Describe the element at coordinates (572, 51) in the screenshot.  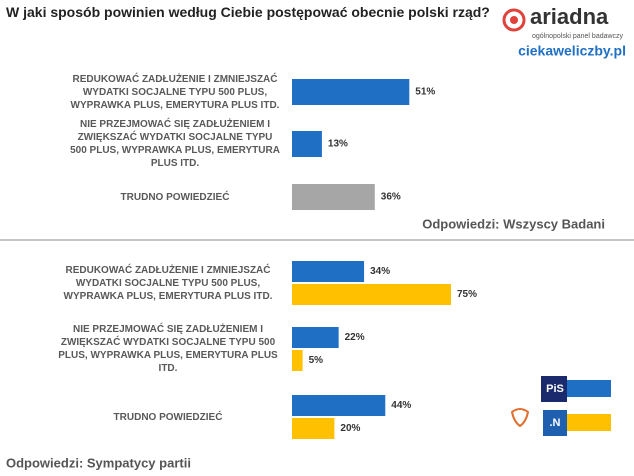
I see `site: ciekaweliczby.pl` at that location.